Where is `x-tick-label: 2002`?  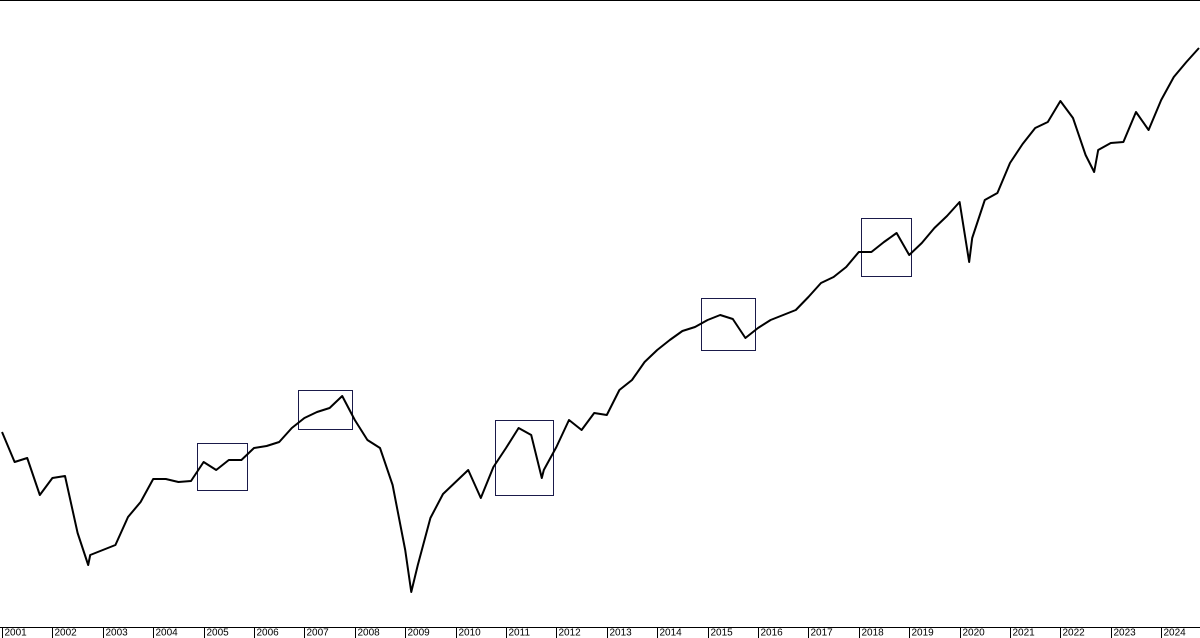 x-tick-label: 2002 is located at coordinates (66, 633).